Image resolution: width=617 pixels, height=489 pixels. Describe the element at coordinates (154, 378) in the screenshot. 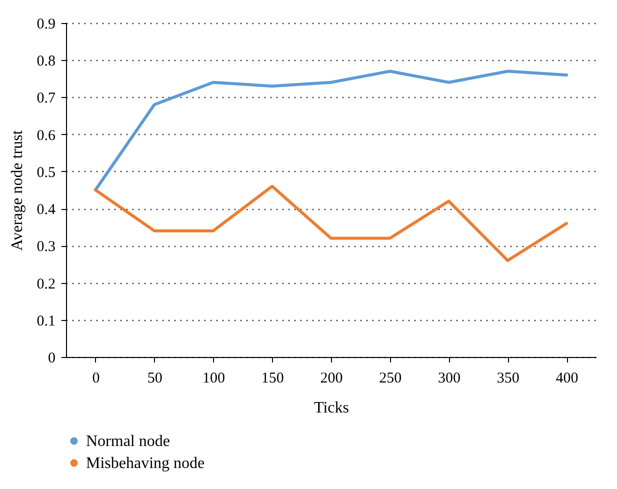

I see `x-tick-label: 50` at that location.